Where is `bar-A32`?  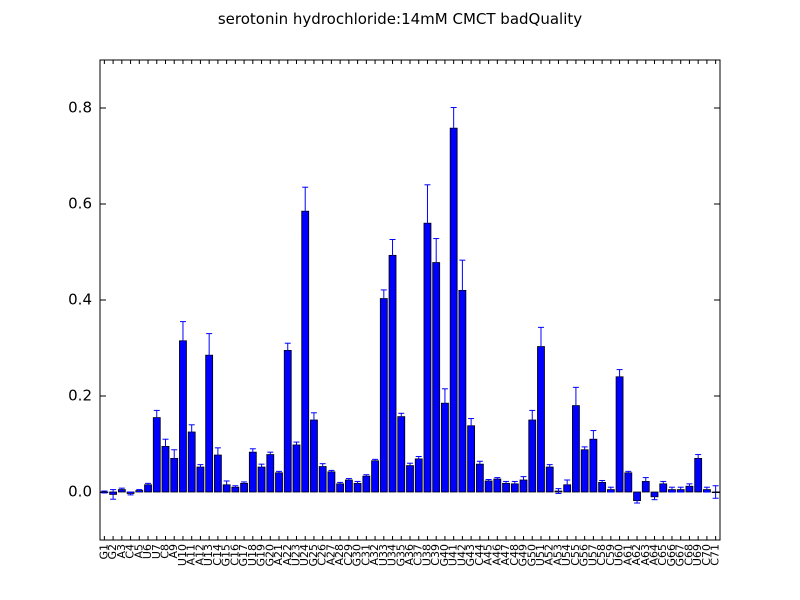
bar-A32 is located at coordinates (375, 476).